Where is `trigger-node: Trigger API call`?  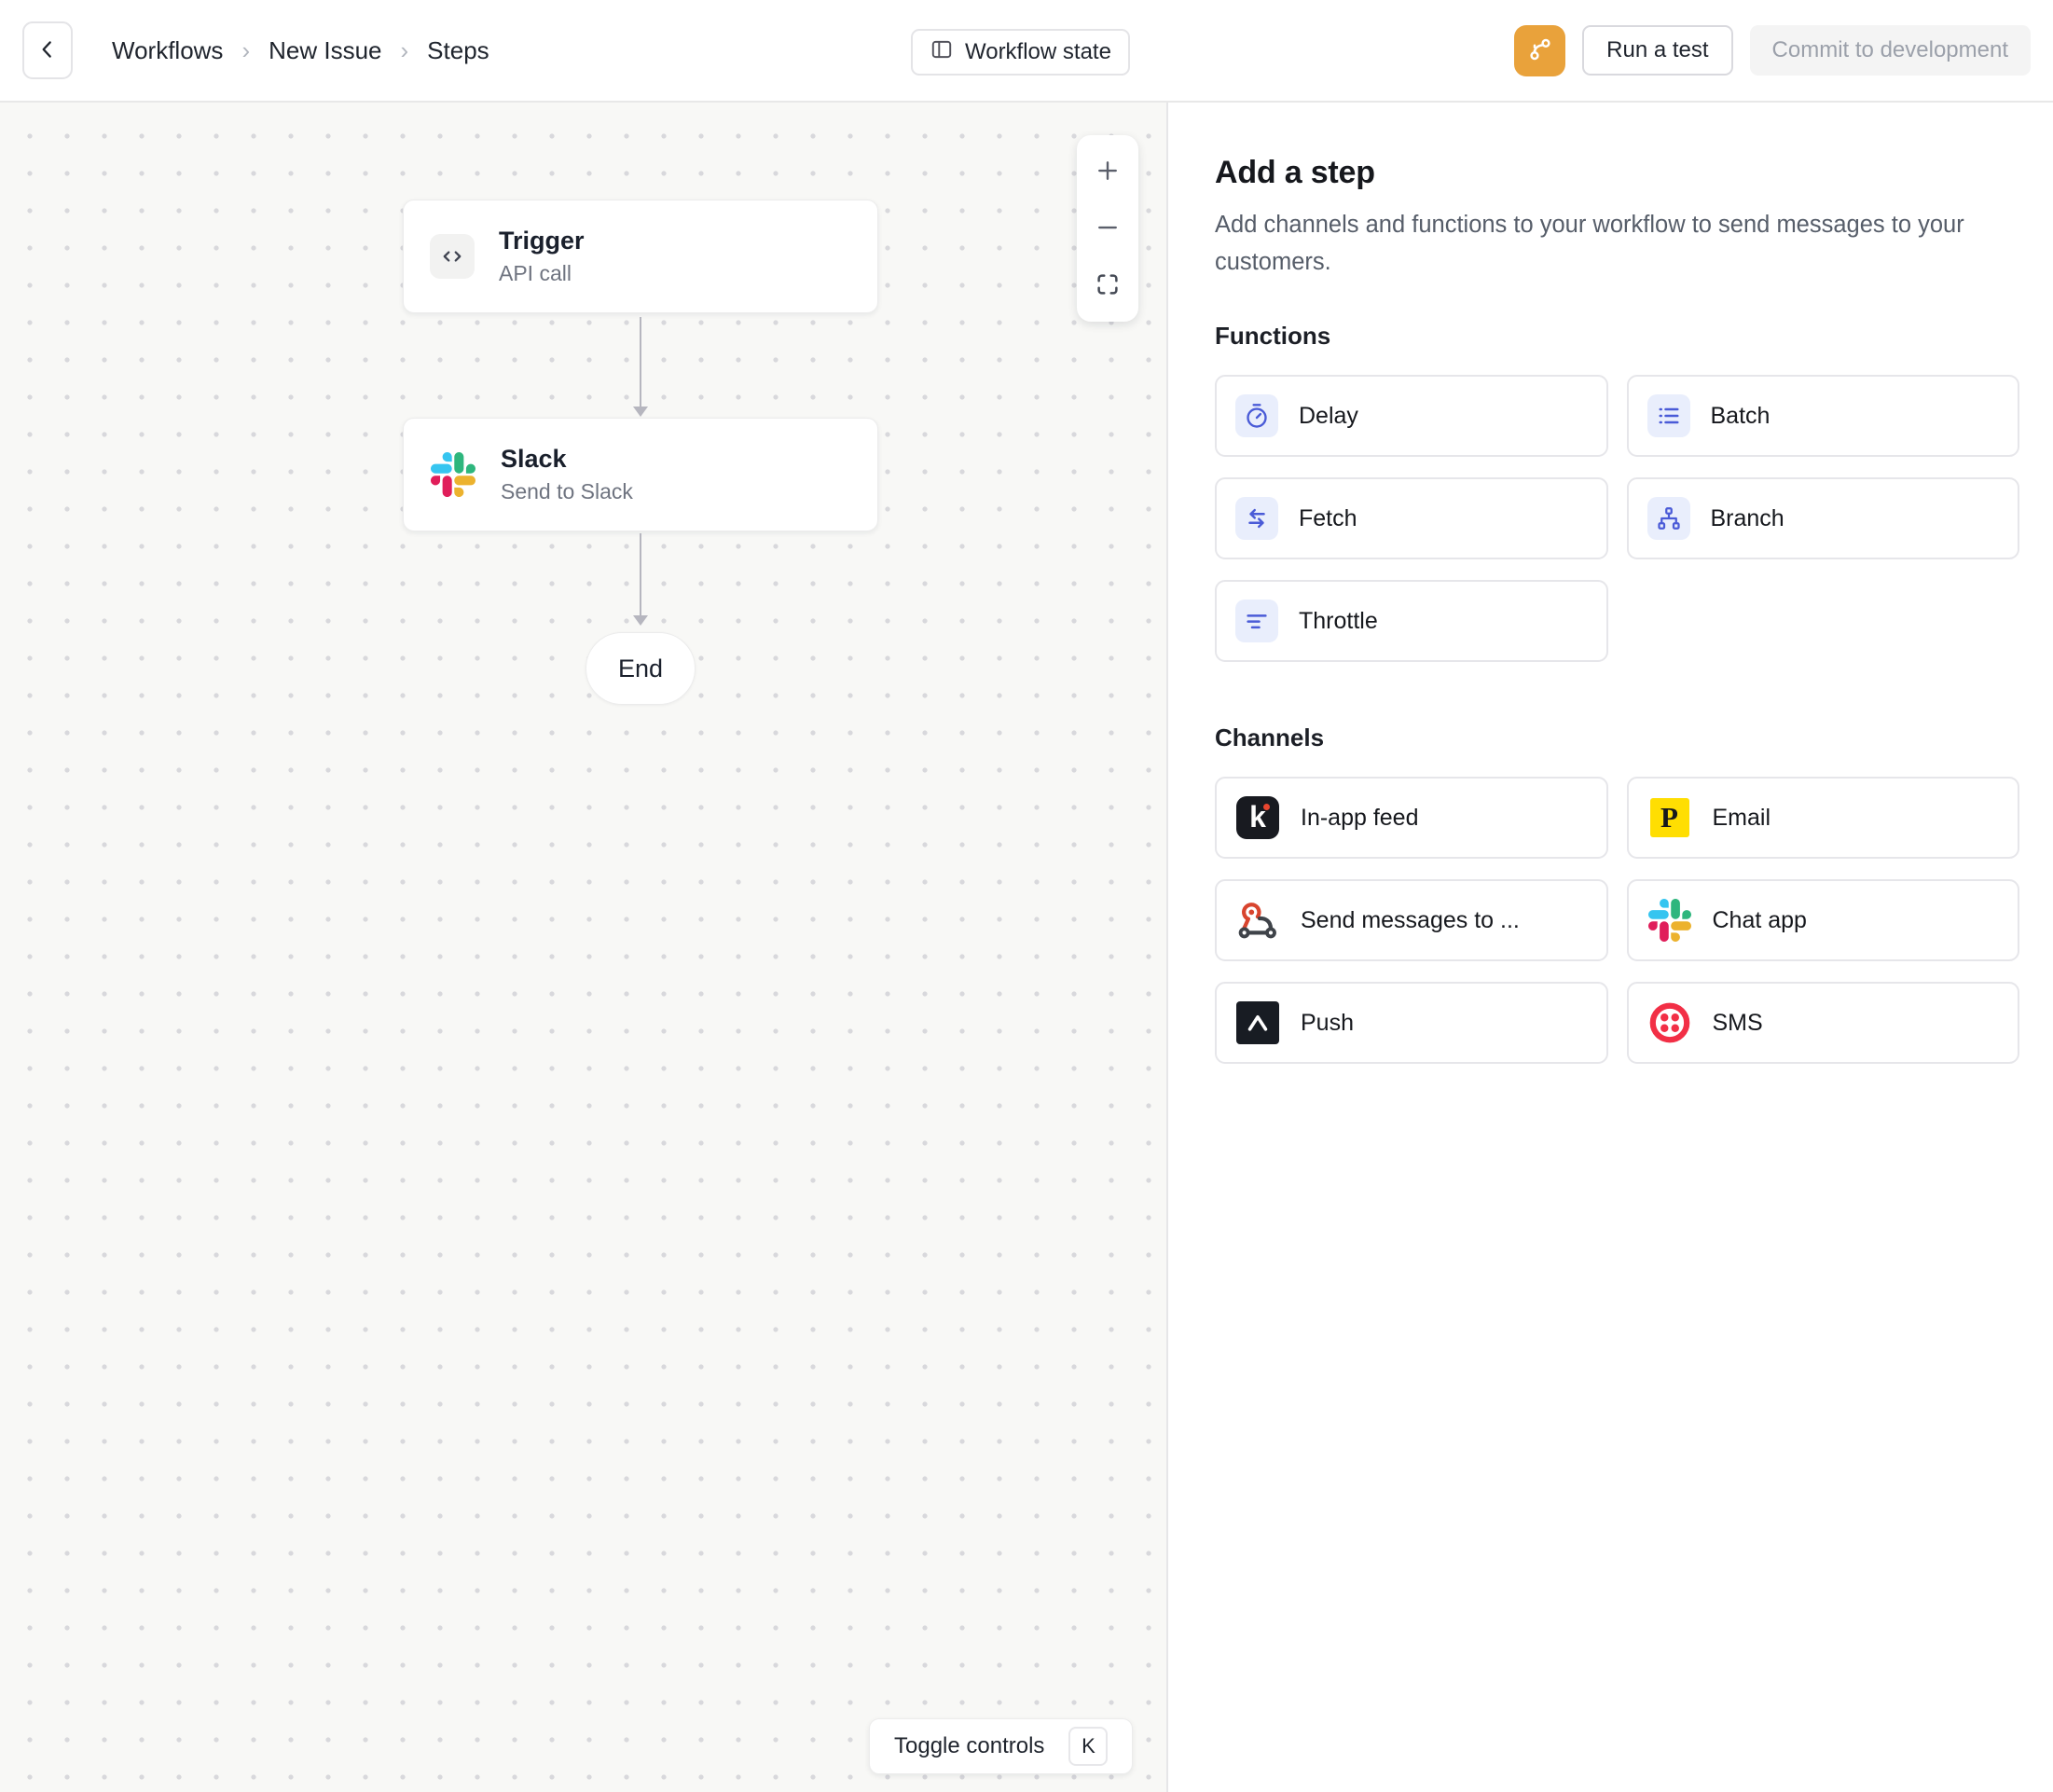 trigger-node: Trigger API call is located at coordinates (640, 256).